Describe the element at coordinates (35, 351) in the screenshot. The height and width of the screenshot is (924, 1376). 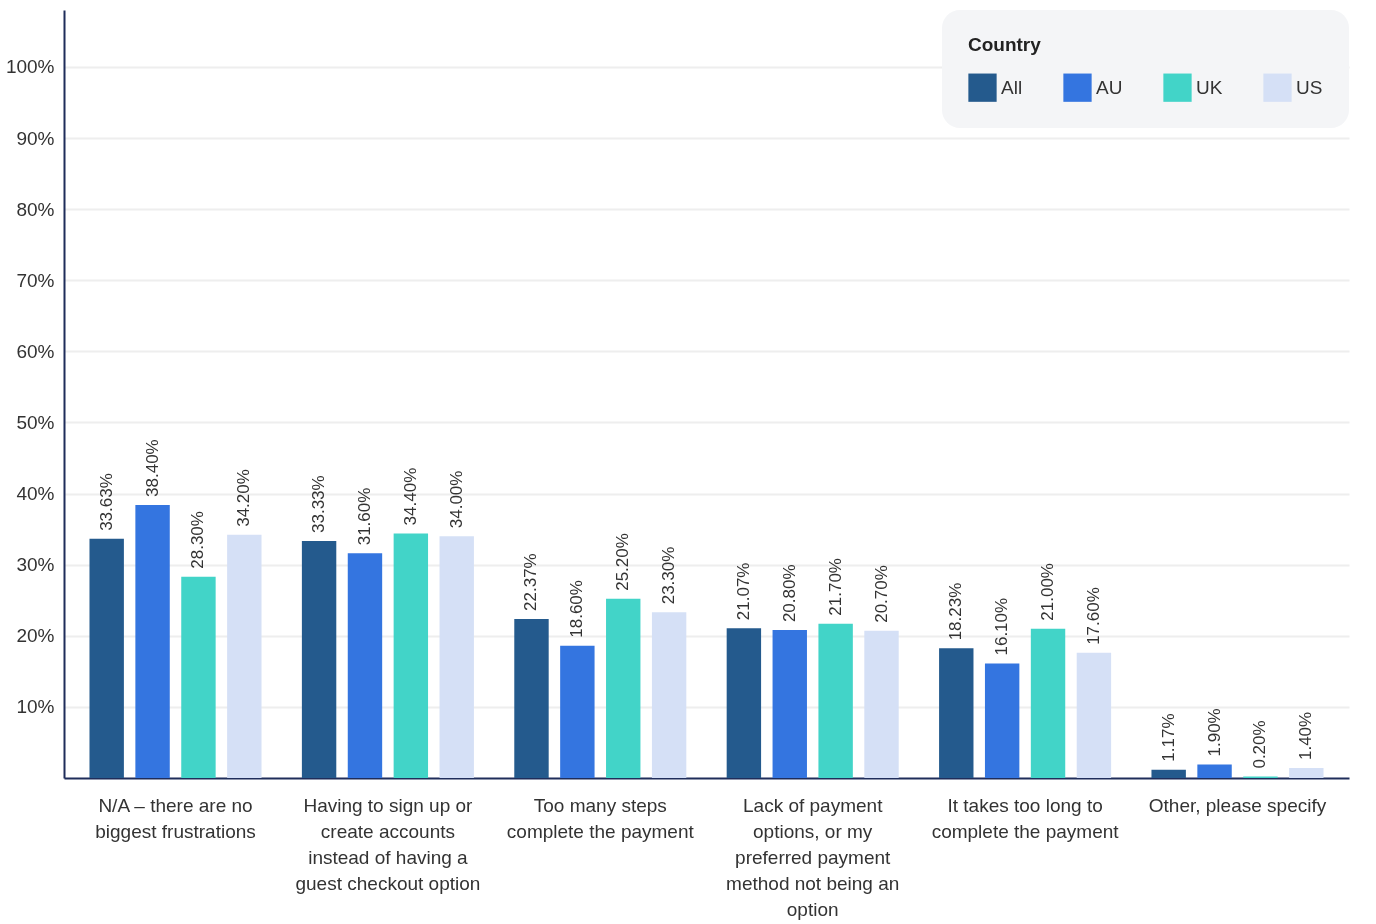
I see `y-tick-label: 60%` at that location.